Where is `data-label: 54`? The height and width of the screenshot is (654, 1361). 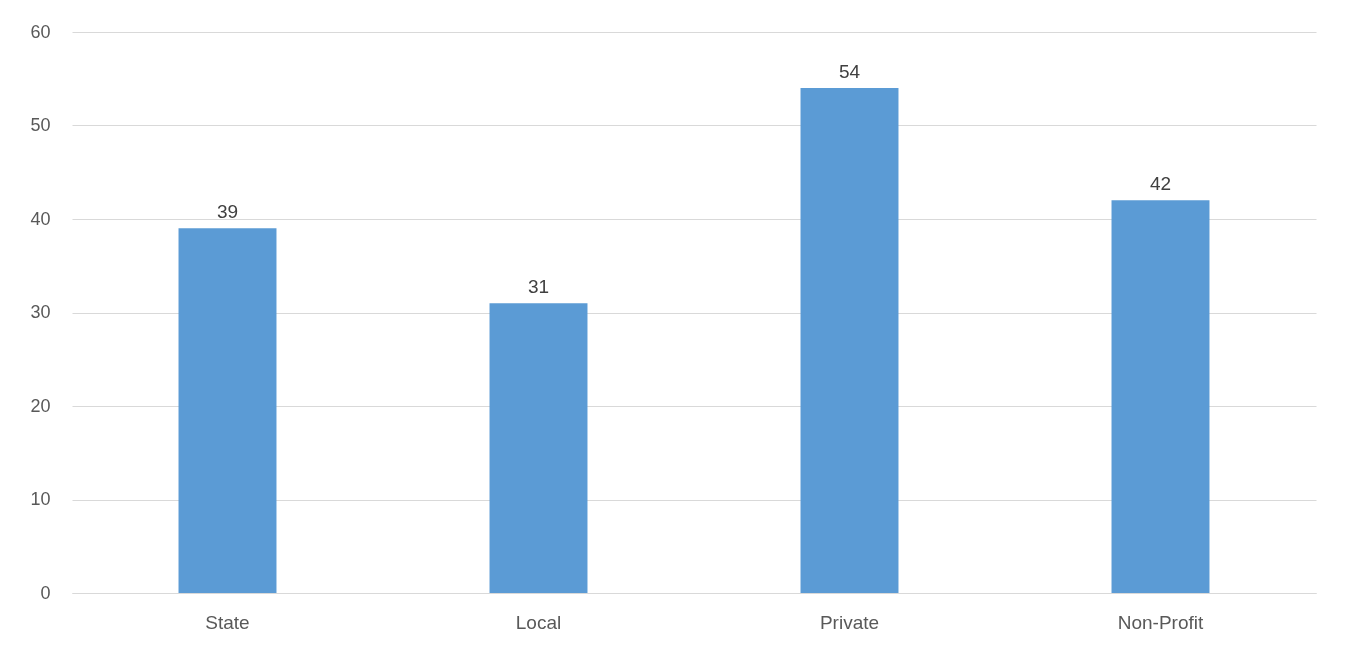 data-label: 54 is located at coordinates (849, 72).